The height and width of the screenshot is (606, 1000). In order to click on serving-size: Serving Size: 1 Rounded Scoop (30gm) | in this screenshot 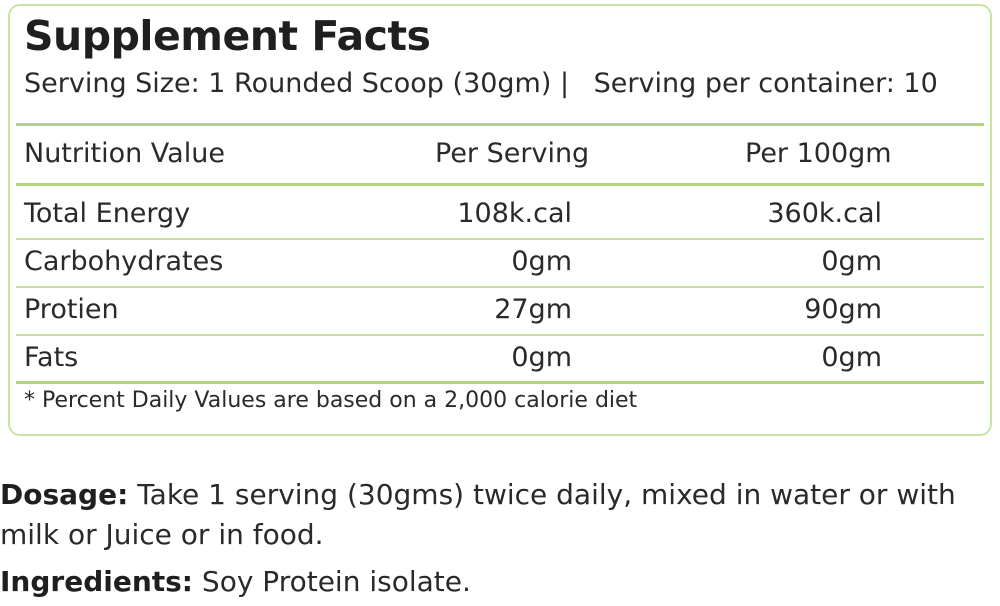, I will do `click(297, 83)`.